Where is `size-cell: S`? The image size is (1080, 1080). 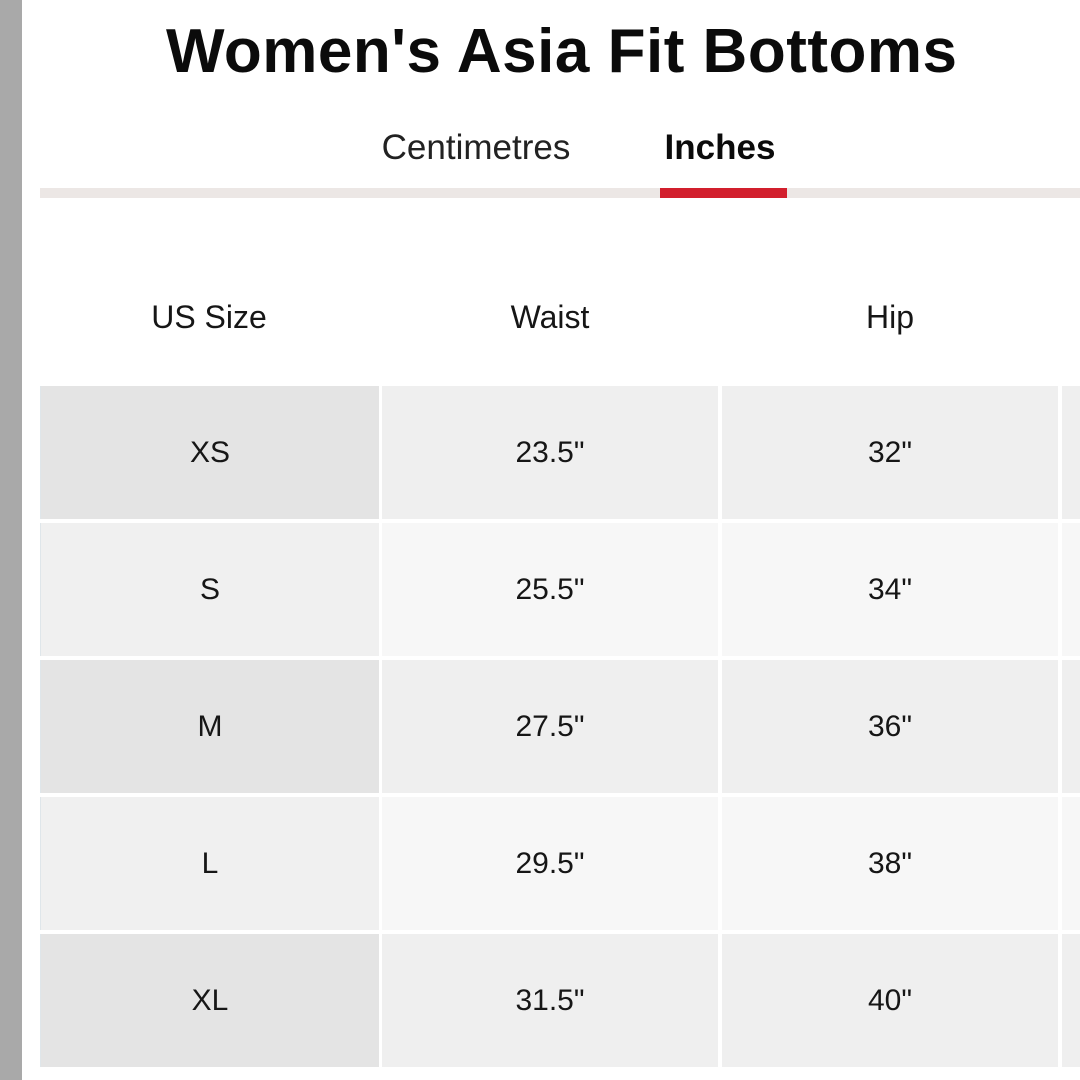 size-cell: S is located at coordinates (209, 589).